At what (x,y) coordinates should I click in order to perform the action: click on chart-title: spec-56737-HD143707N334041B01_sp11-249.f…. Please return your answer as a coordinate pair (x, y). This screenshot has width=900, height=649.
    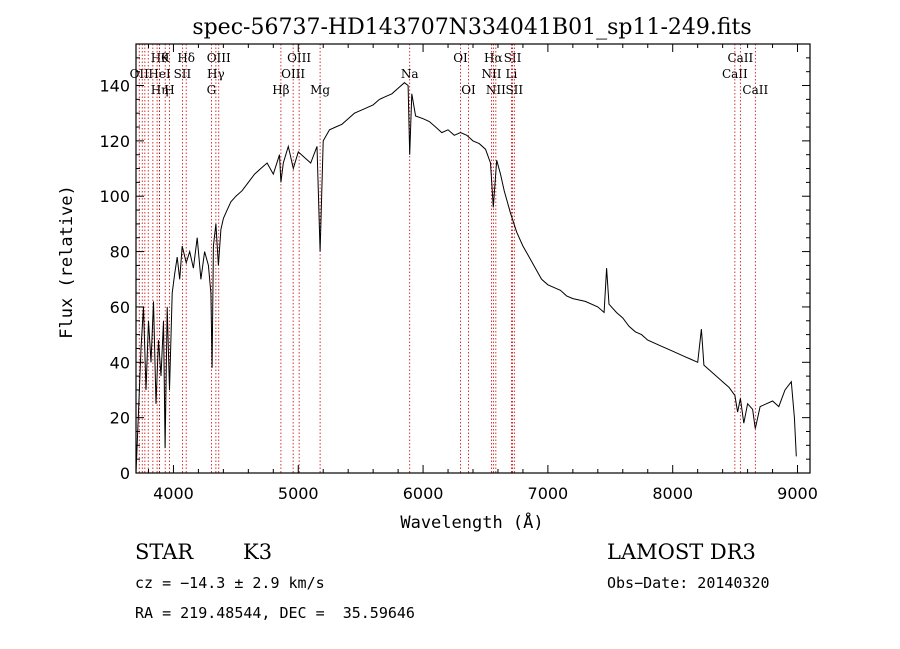
    Looking at the image, I should click on (471, 27).